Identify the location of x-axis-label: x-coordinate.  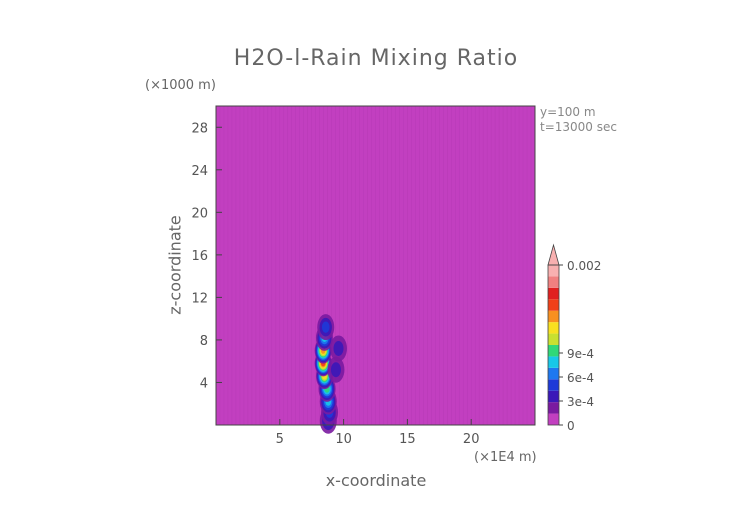
(376, 480).